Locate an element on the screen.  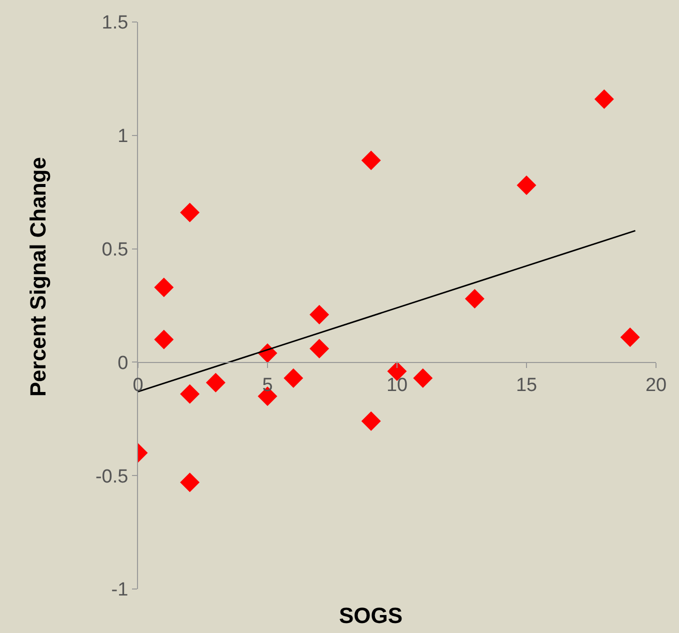
y-tick-label: -0.5 is located at coordinates (111, 477).